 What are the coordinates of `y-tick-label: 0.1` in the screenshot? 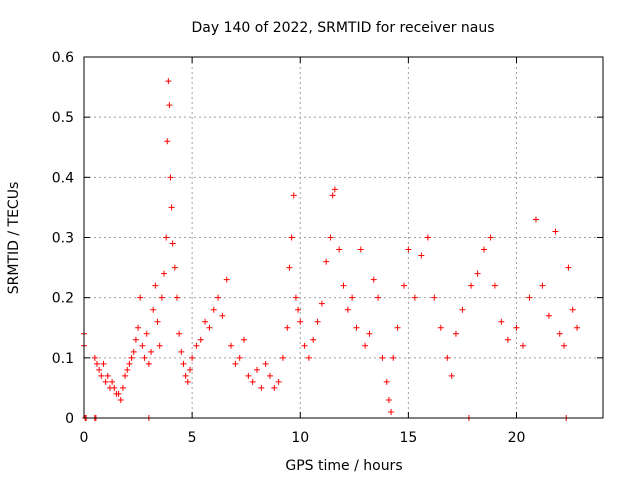 It's located at (63, 359).